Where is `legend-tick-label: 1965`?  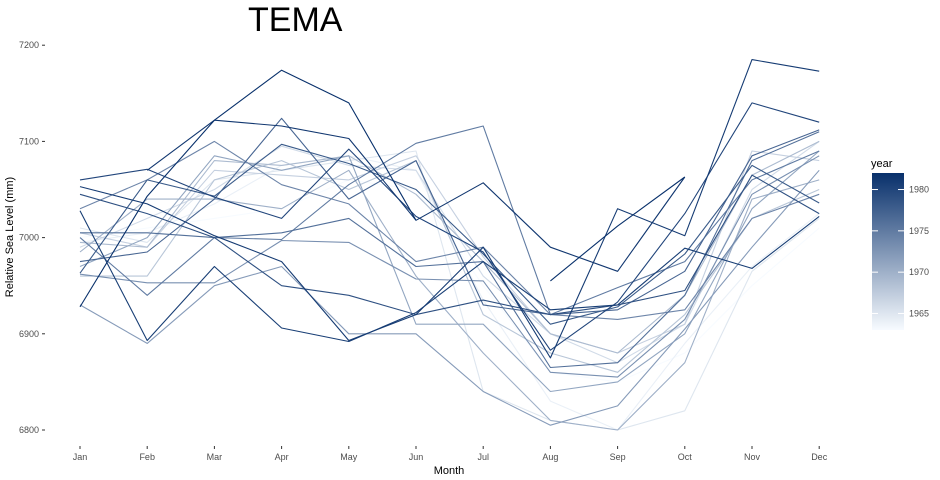 legend-tick-label: 1965 is located at coordinates (919, 313).